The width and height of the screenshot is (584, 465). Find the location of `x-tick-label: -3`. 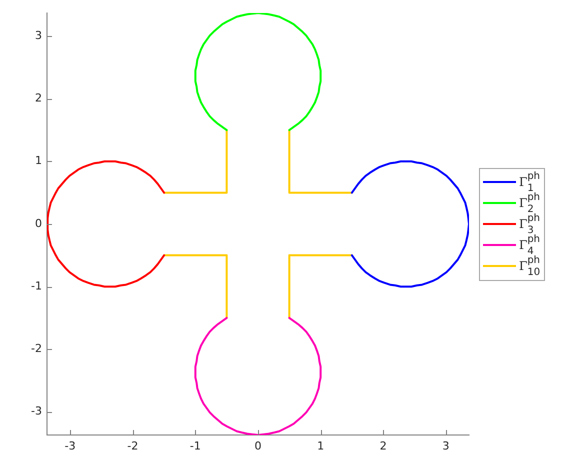

x-tick-label: -3 is located at coordinates (70, 445).